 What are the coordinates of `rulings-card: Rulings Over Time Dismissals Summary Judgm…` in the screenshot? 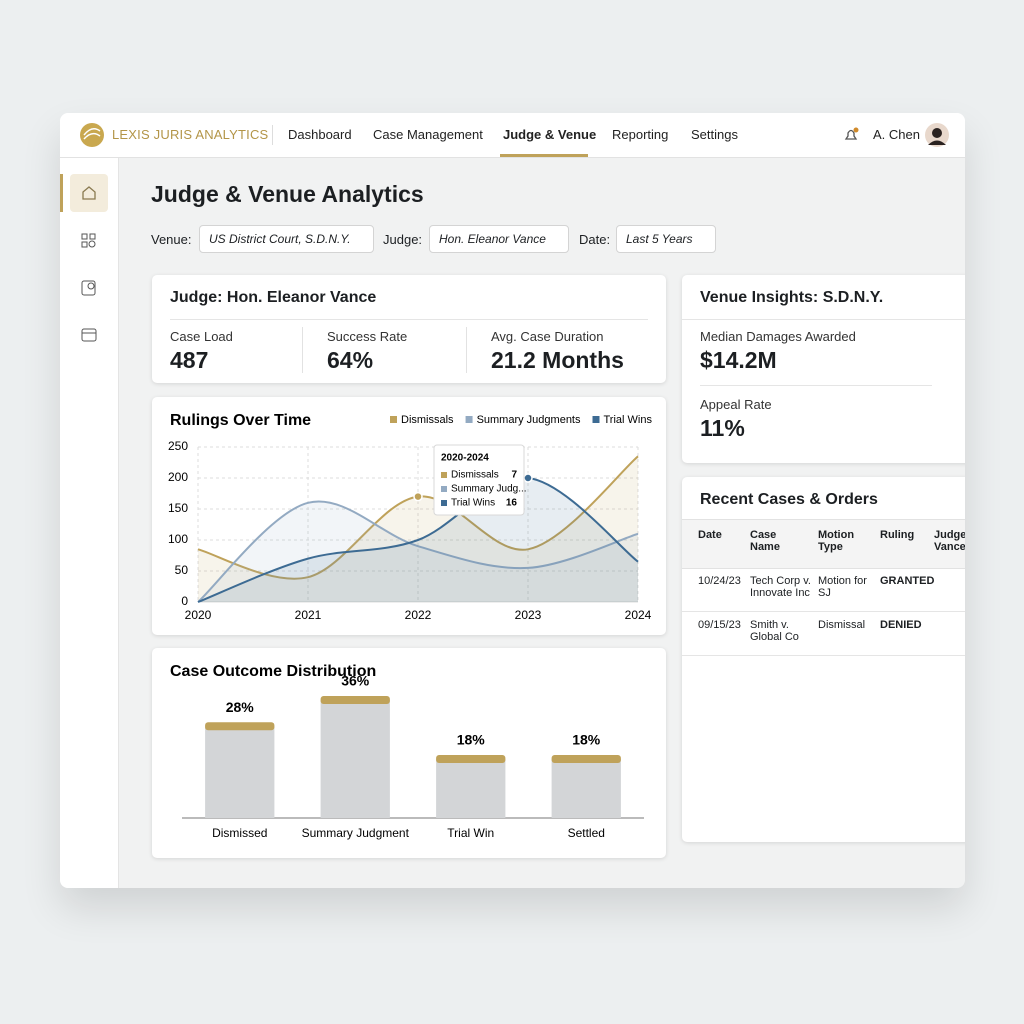 It's located at (409, 516).